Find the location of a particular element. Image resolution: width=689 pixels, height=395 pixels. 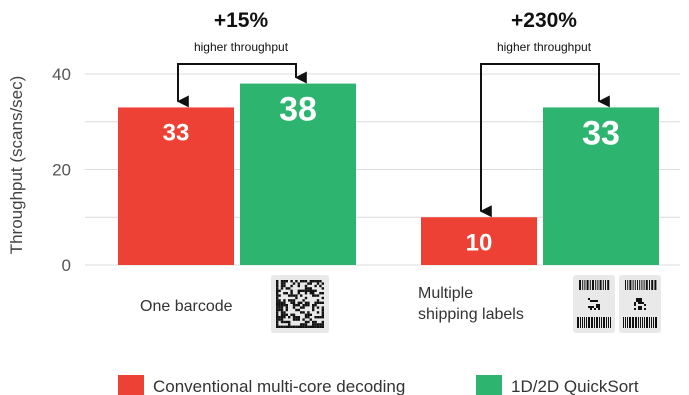

improvement-value: +15% is located at coordinates (241, 20).